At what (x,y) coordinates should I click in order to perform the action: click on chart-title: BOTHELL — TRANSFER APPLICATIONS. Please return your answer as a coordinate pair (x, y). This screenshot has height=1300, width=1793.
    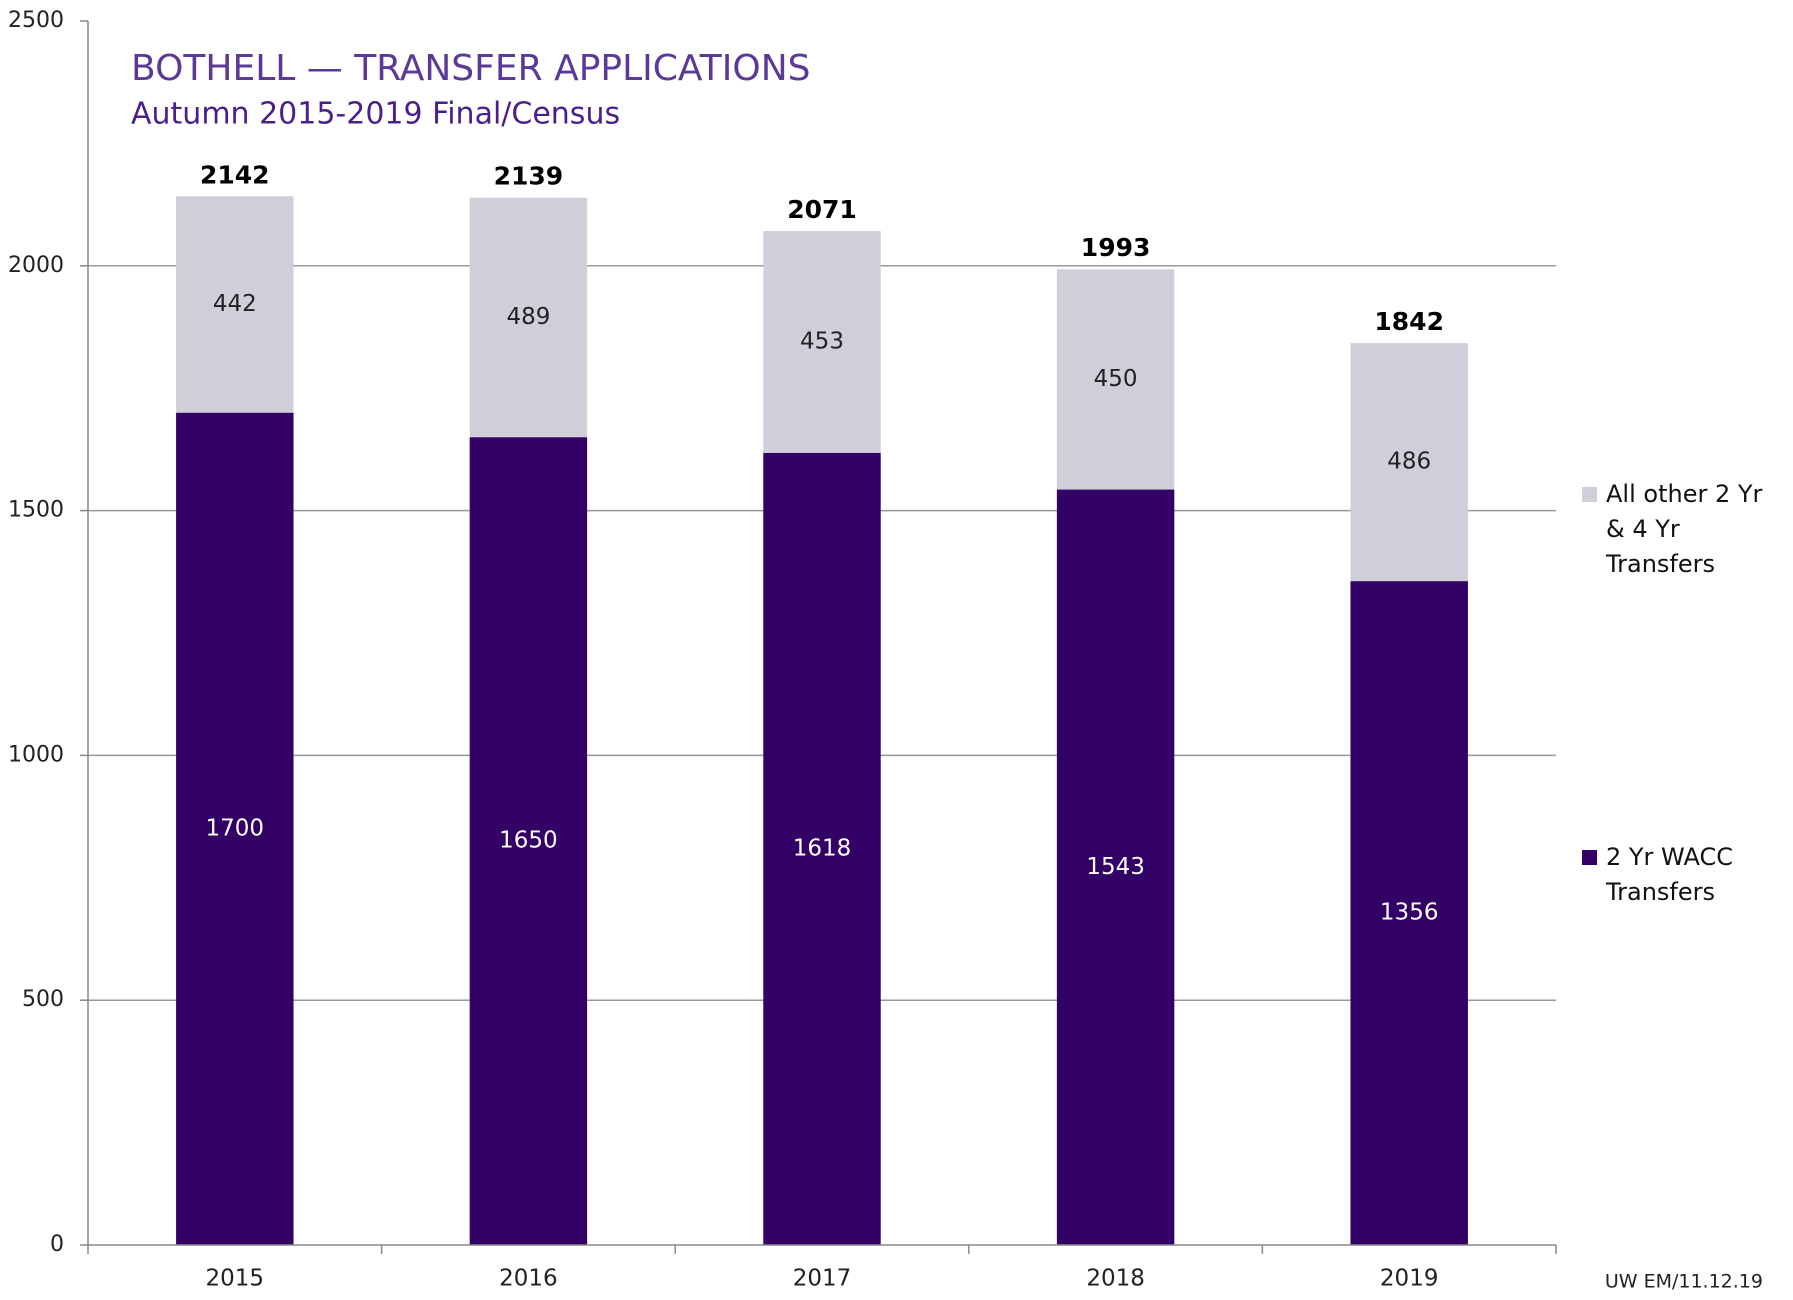
    Looking at the image, I should click on (470, 68).